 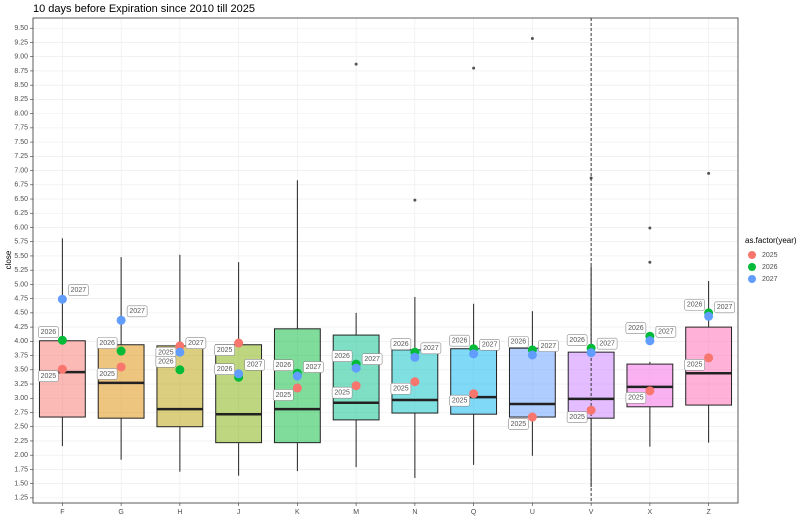 What do you see at coordinates (21, 427) in the screenshot?
I see `y-tick-label: 2.50` at bounding box center [21, 427].